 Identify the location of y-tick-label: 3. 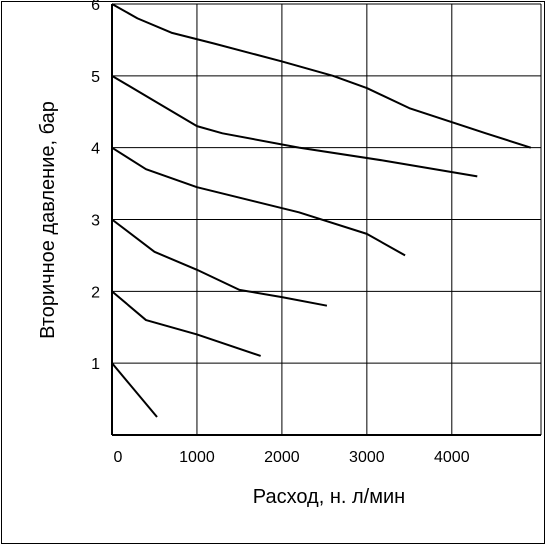
(95, 221).